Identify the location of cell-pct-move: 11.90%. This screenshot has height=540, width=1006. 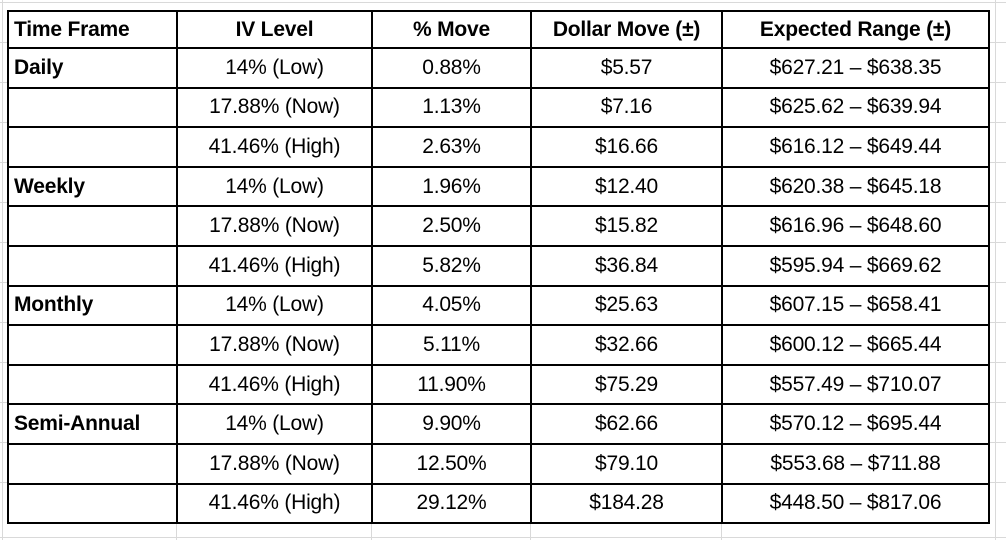
(451, 384).